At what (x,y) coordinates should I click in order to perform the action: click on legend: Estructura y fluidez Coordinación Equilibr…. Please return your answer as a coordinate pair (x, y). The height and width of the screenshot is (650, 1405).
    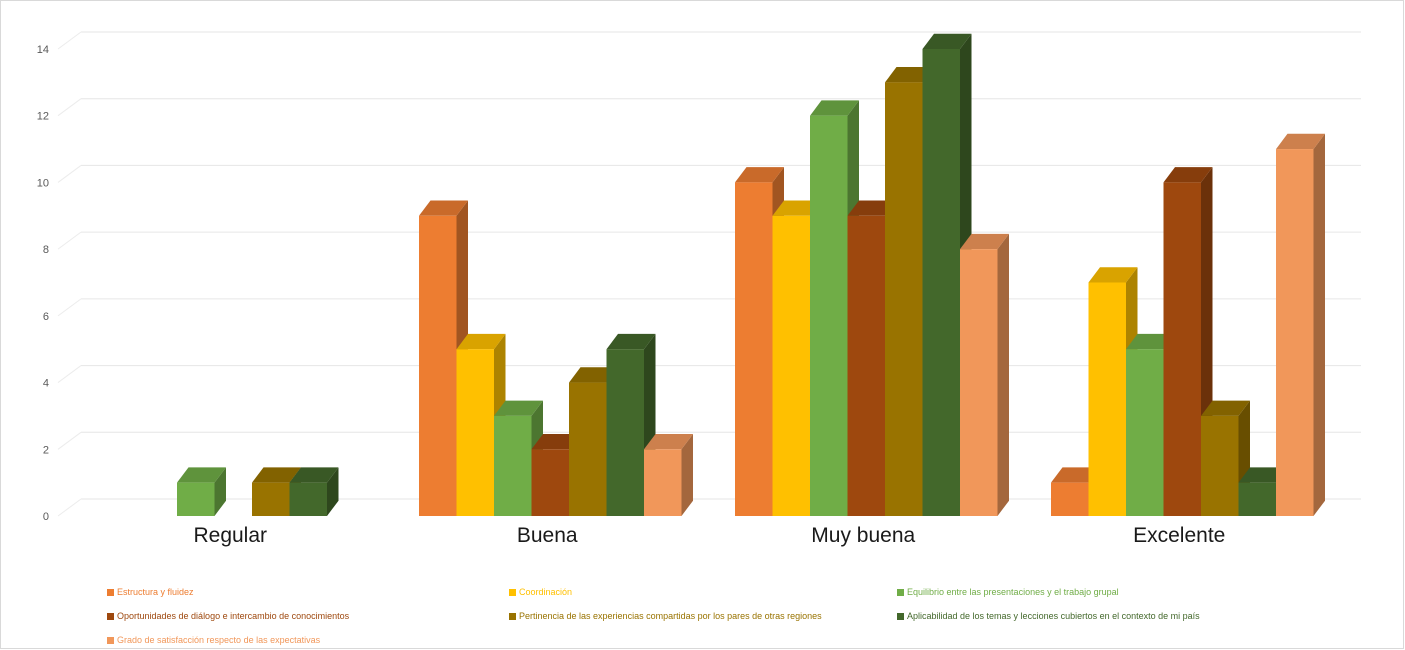
    Looking at the image, I should click on (703, 615).